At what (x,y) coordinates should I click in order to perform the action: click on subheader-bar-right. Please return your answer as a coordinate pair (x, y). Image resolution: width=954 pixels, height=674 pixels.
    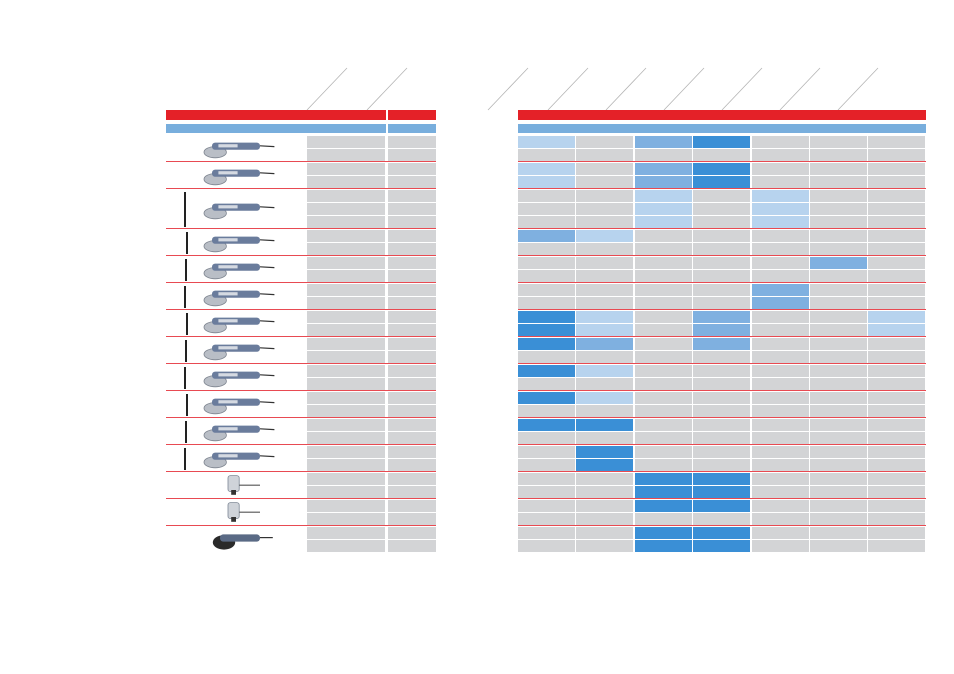
    Looking at the image, I should click on (722, 128).